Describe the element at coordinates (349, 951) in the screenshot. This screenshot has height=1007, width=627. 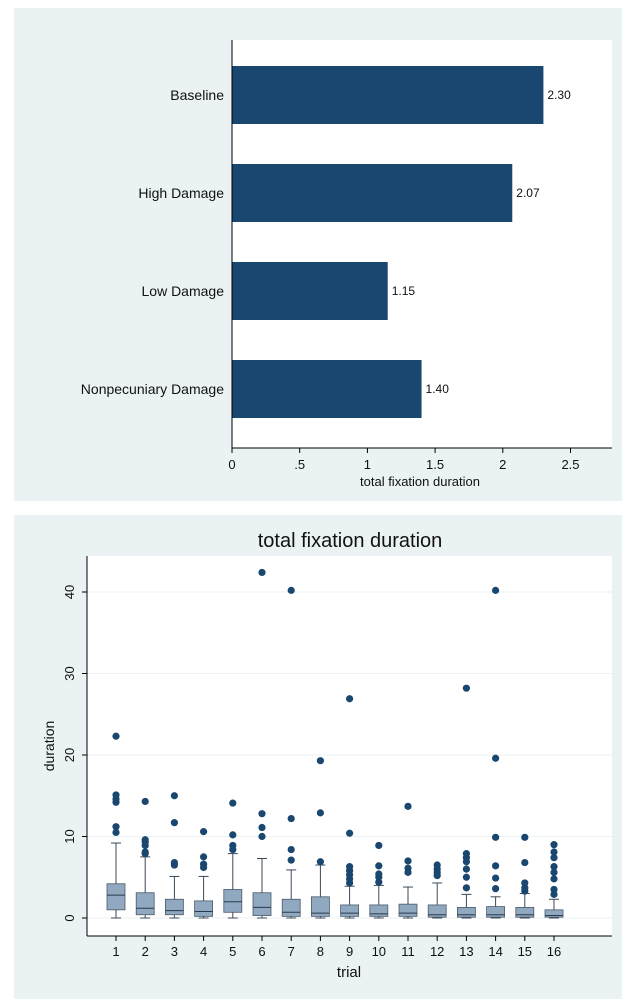
I see `box-x-tick-label: 9` at that location.